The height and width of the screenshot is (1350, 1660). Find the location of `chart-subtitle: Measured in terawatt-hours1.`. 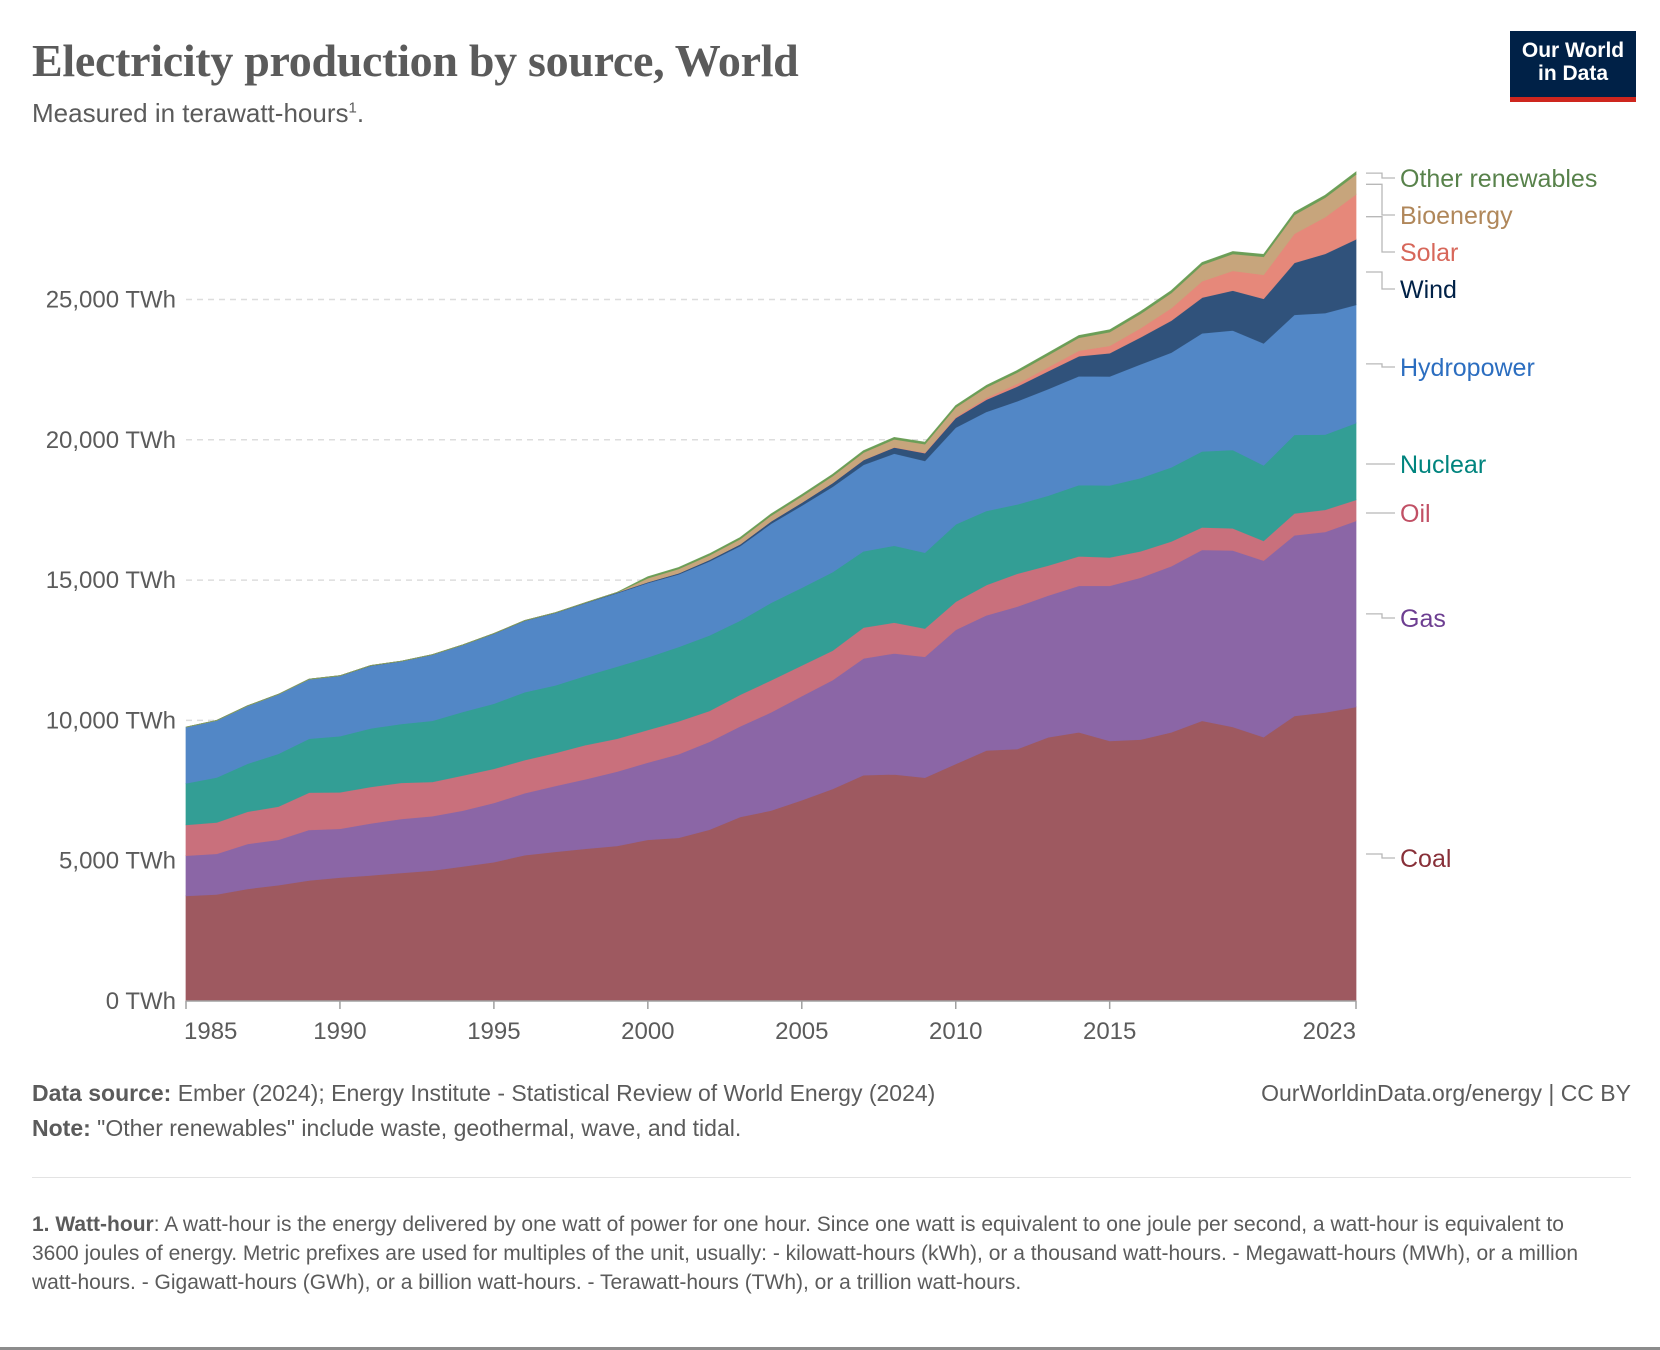

chart-subtitle: Measured in terawatt-hours1. is located at coordinates (198, 113).